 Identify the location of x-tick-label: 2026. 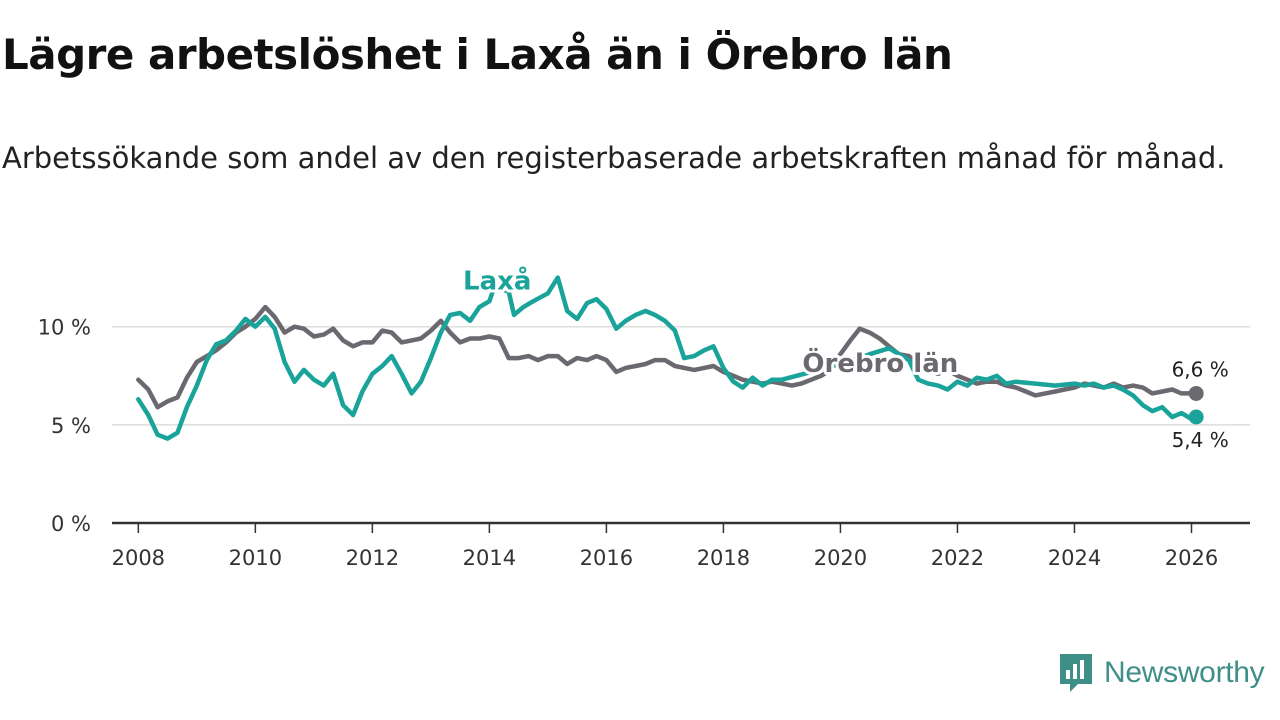
(1191, 558).